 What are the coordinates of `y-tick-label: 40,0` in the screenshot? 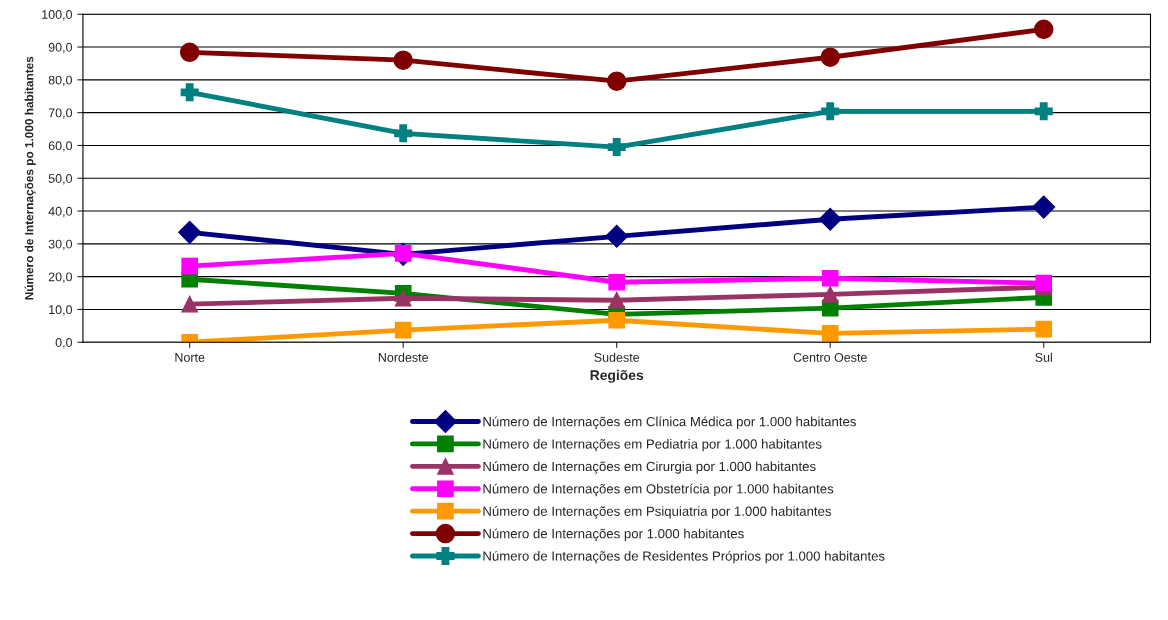 It's located at (60, 212).